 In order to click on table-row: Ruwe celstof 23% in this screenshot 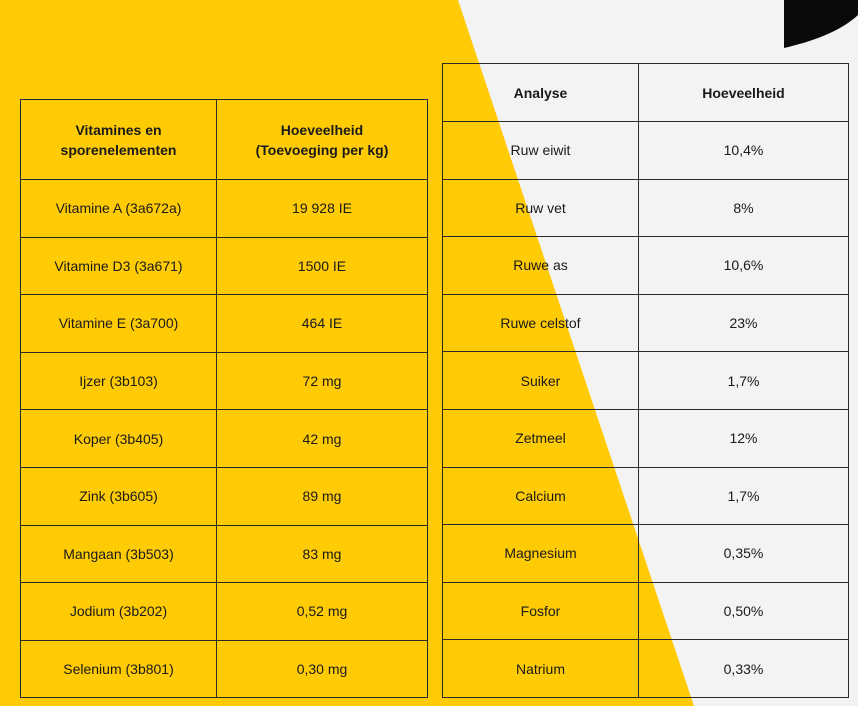, I will do `click(645, 323)`.